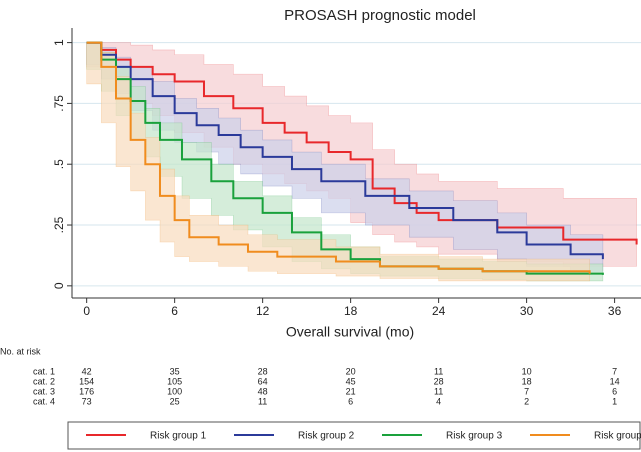 The width and height of the screenshot is (641, 452). What do you see at coordinates (174, 391) in the screenshot?
I see `risk-count: 100` at bounding box center [174, 391].